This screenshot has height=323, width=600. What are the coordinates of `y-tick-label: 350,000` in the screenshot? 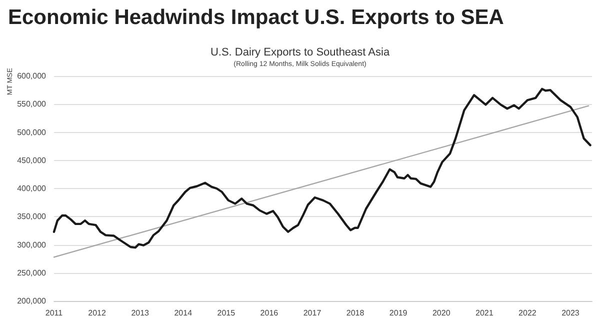 It's located at (32, 217).